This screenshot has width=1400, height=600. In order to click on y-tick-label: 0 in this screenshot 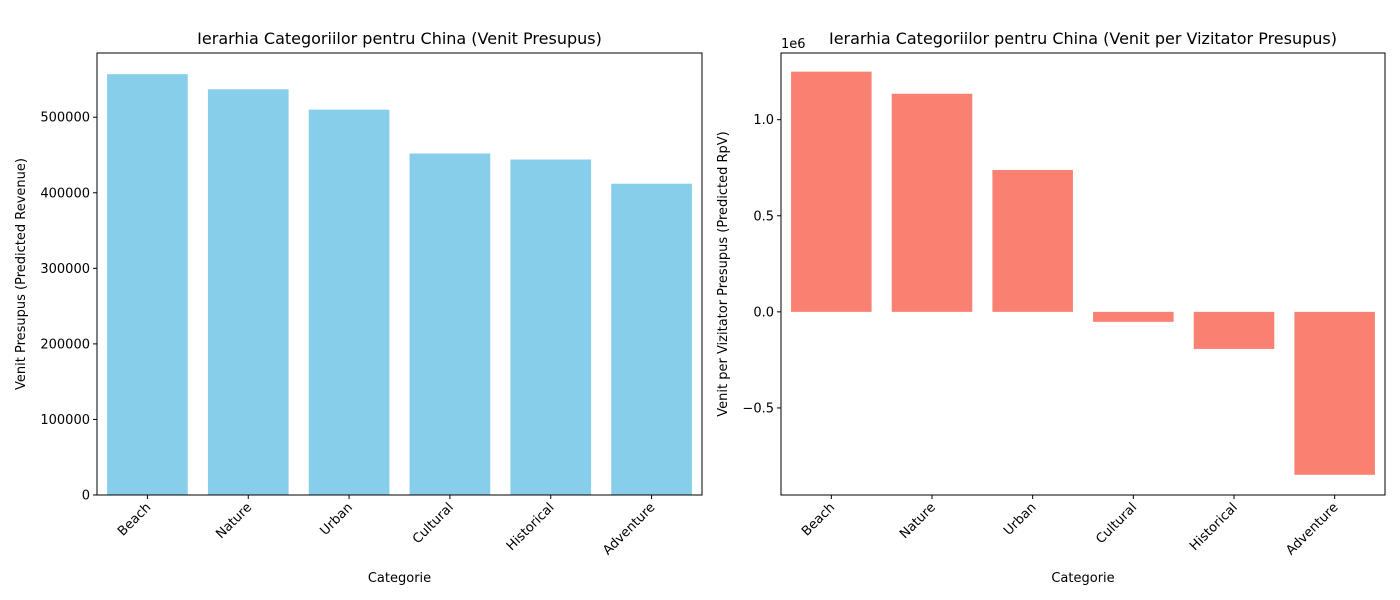, I will do `click(86, 496)`.